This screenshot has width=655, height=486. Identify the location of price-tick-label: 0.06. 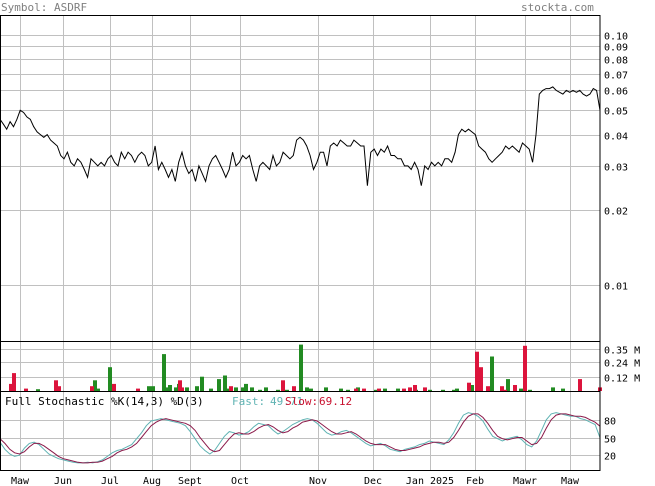
(616, 92).